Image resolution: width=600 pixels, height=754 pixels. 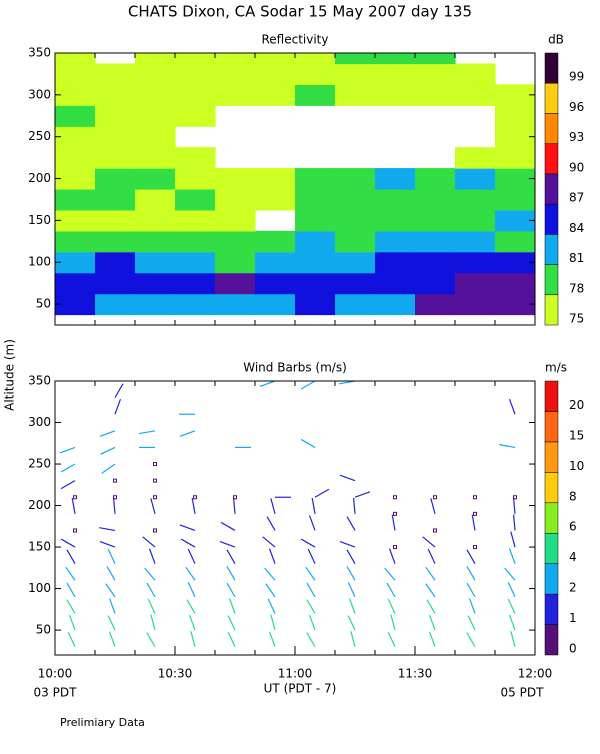 I want to click on colorbar-tick-label: 90, so click(x=576, y=167).